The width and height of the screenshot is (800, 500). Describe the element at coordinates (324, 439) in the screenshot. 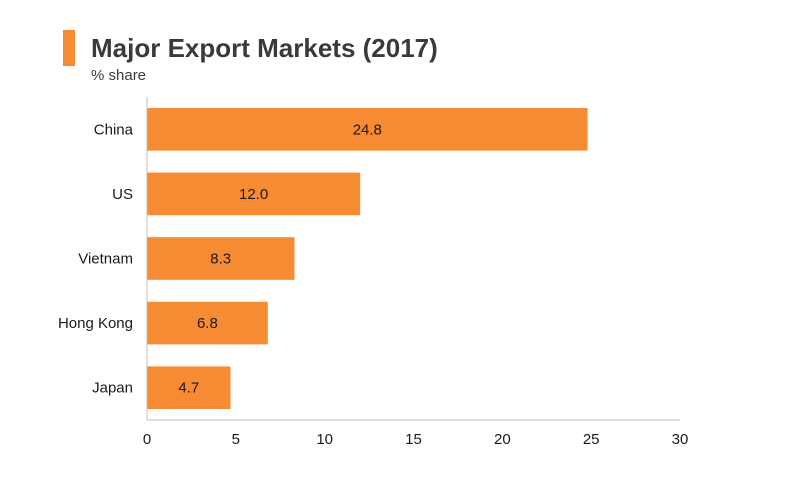

I see `x-tick-label: 10` at that location.